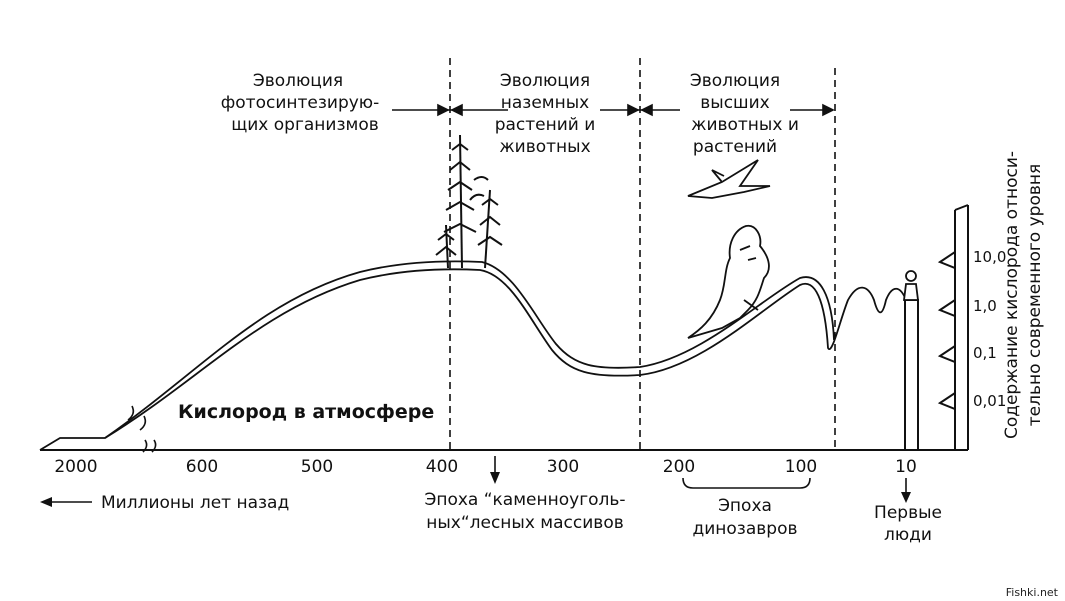 This screenshot has height=601, width=1065. I want to click on pterosaur-icon, so click(729, 179).